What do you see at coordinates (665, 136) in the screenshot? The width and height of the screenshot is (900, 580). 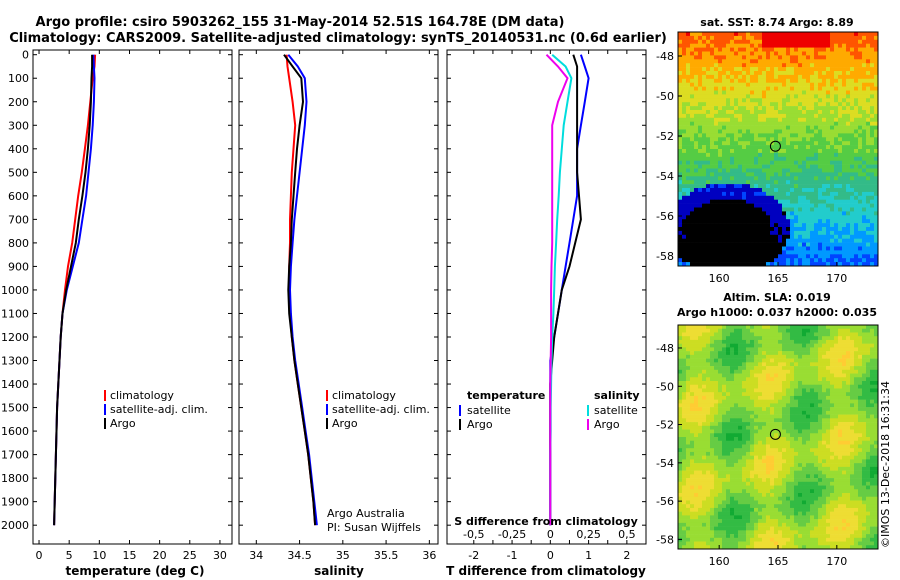 I see `sst-map-ytick-label: -52` at bounding box center [665, 136].